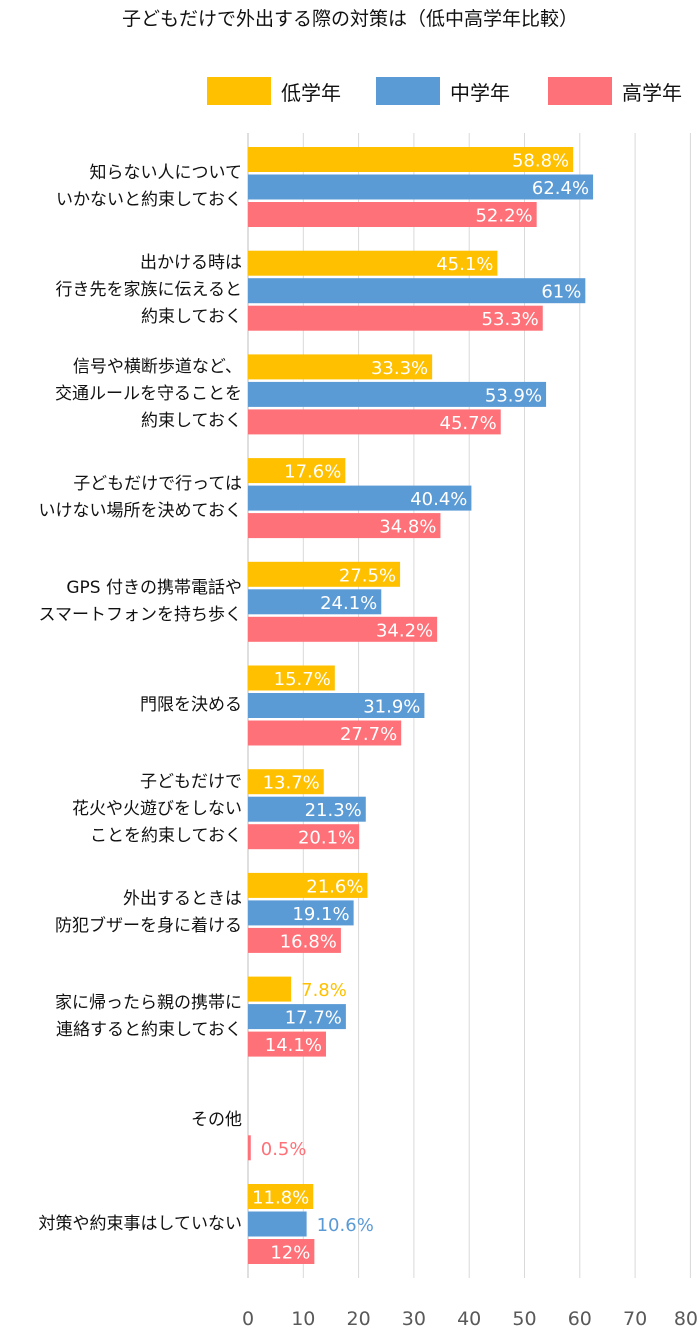 The height and width of the screenshot is (1332, 700). Describe the element at coordinates (191, 781) in the screenshot. I see `category-label-line: 子どもだけで` at that location.